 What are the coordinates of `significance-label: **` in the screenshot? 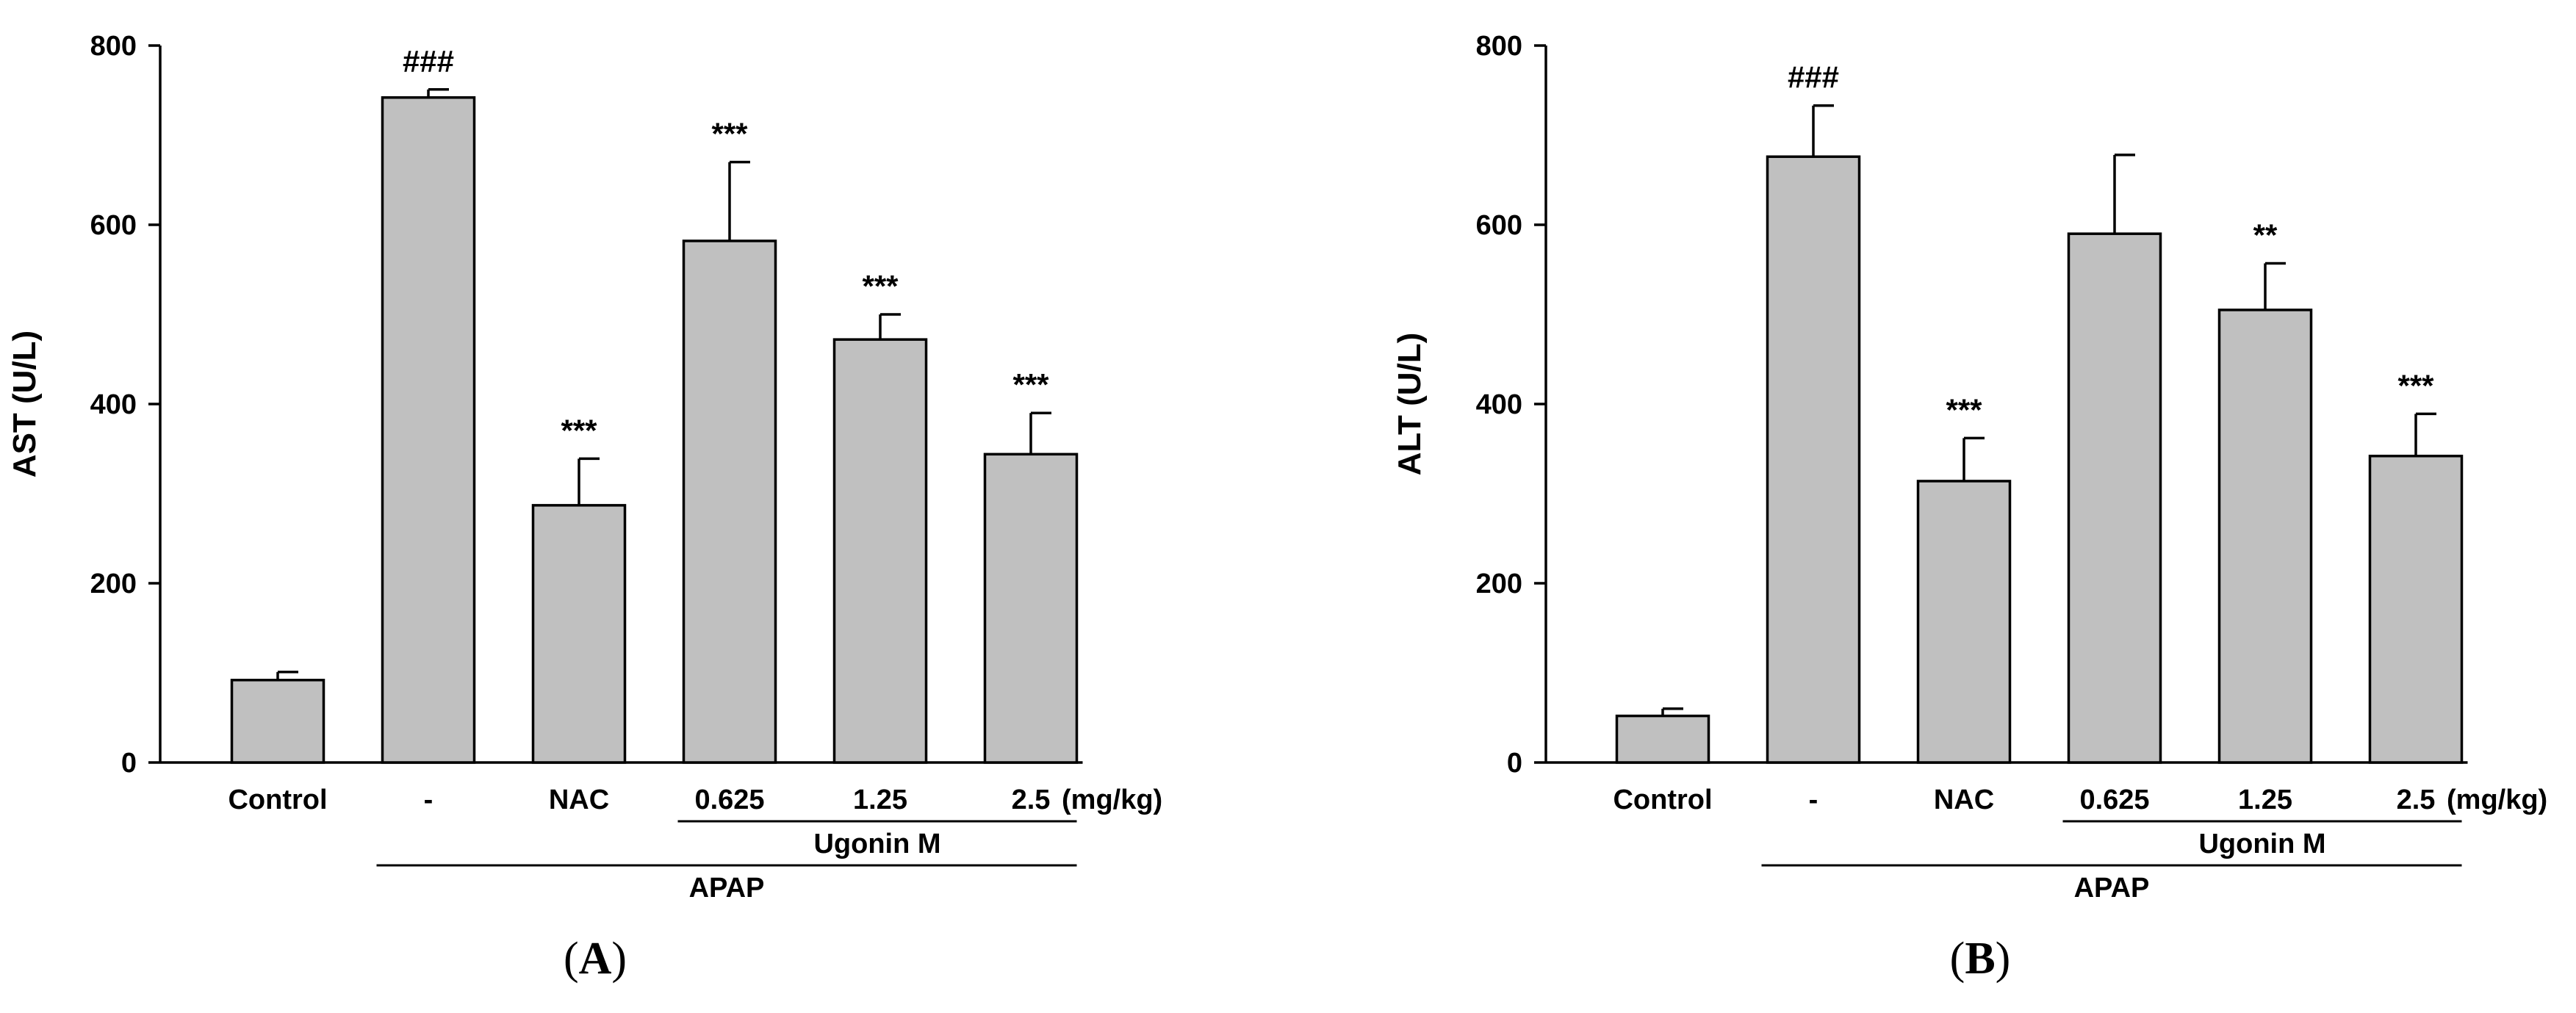 It's located at (2265, 234).